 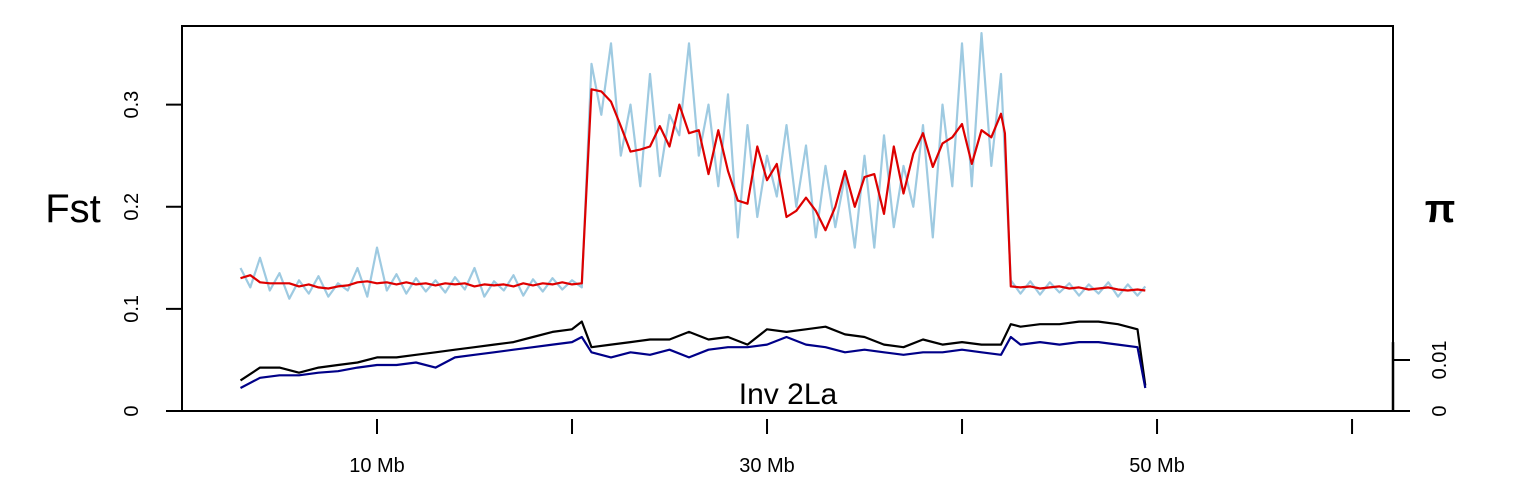 What do you see at coordinates (1440, 209) in the screenshot?
I see `y-axis-right-label: π` at bounding box center [1440, 209].